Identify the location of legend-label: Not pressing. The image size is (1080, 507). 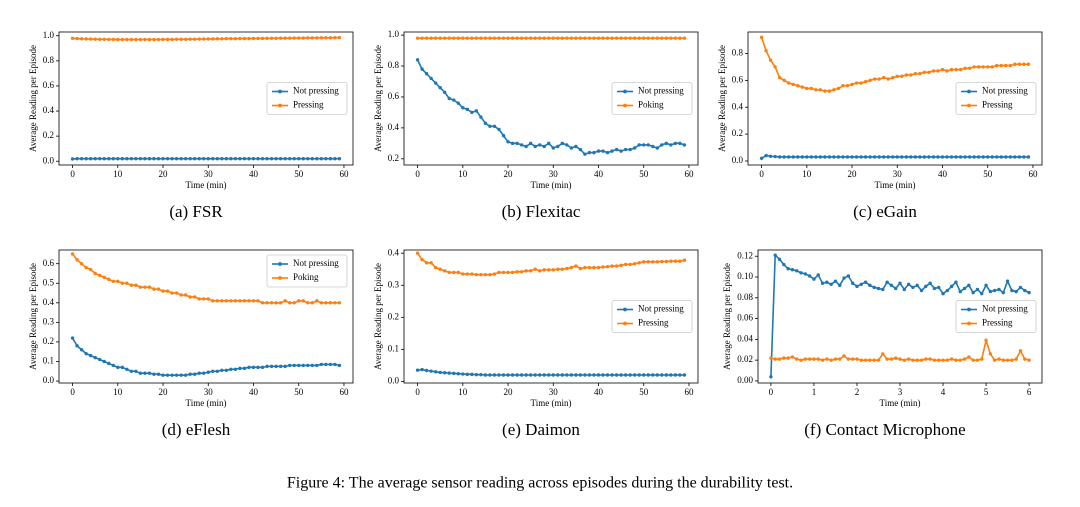
(1005, 309).